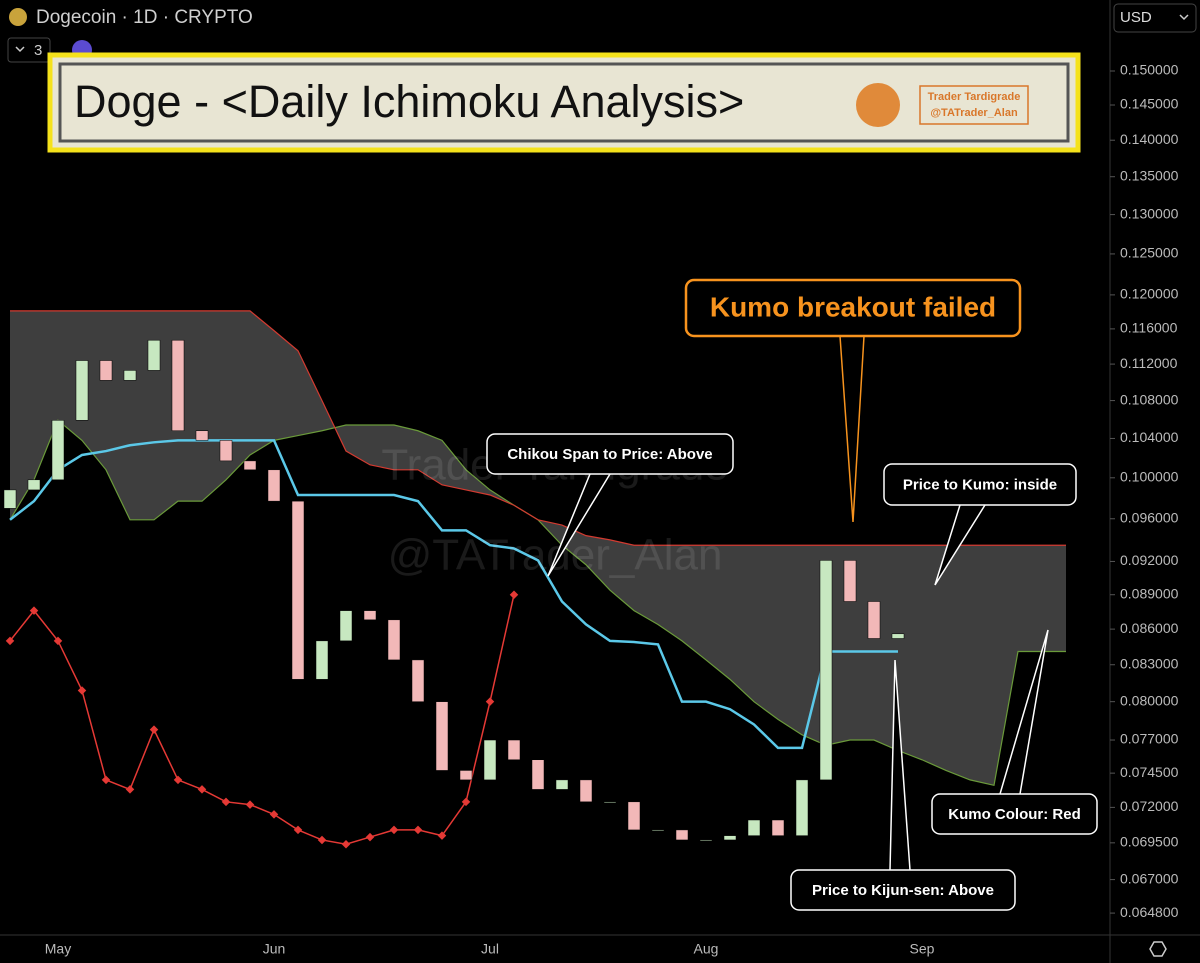 This screenshot has height=963, width=1200. I want to click on symbol-title: Dogecoin · 1D · CRYPTO, so click(144, 17).